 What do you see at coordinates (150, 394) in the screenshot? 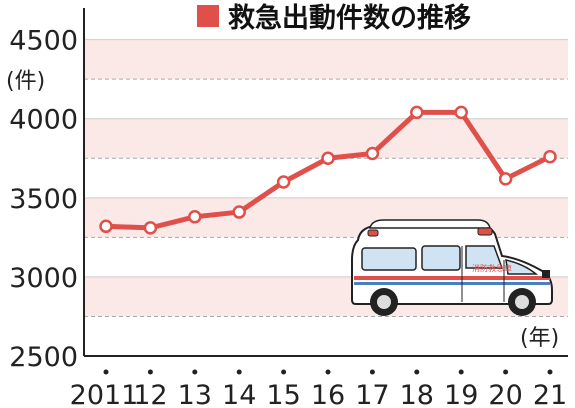
I see `x-tick-label: 12` at bounding box center [150, 394].